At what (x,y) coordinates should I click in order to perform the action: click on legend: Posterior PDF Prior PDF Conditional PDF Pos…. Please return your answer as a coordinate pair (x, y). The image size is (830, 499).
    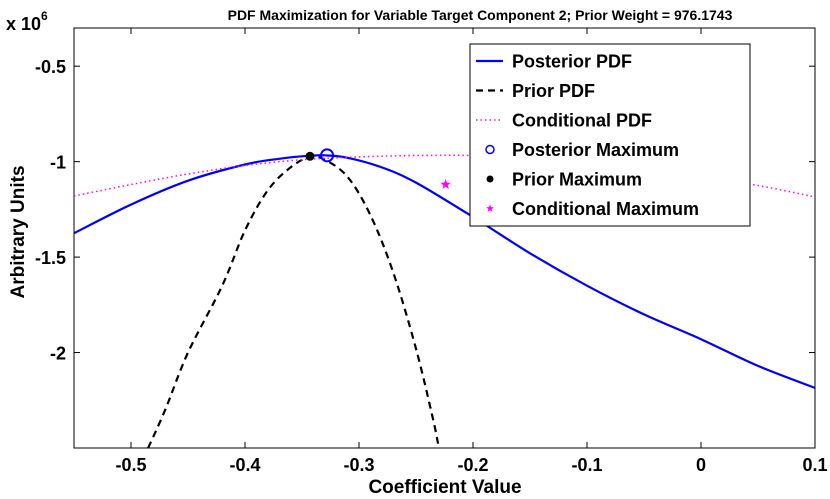
    Looking at the image, I should click on (610, 135).